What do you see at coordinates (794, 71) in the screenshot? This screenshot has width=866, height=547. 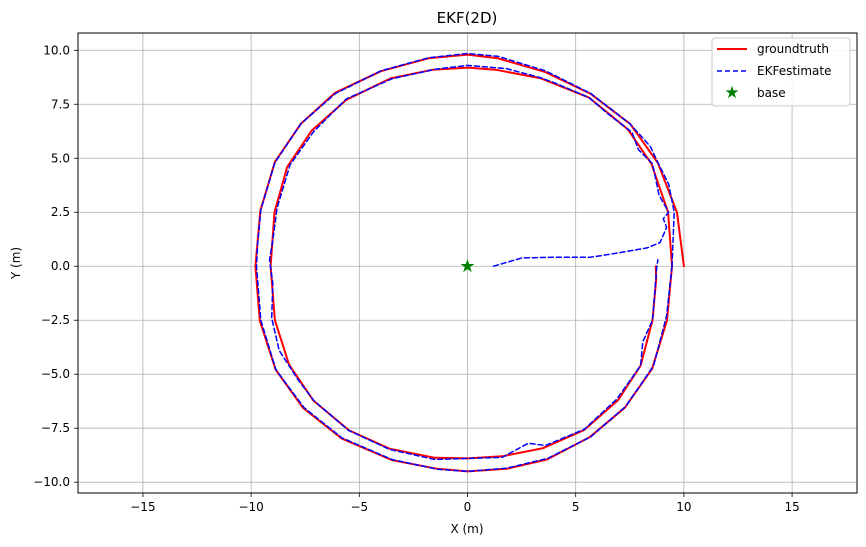 I see `legend-label-ekfestimate: EKFestimate` at bounding box center [794, 71].